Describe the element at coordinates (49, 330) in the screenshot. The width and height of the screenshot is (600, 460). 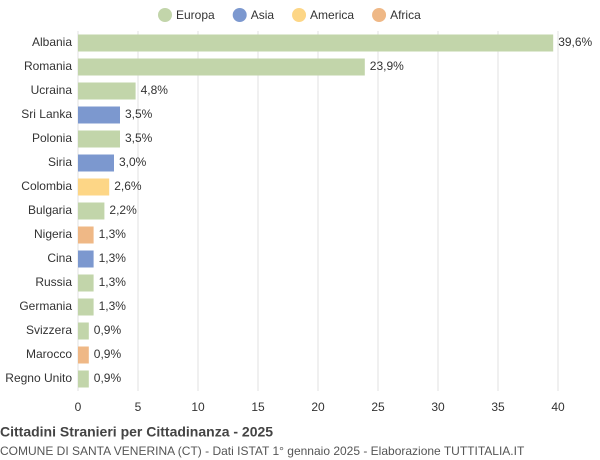
I see `y-tick-label: Svizzera` at that location.